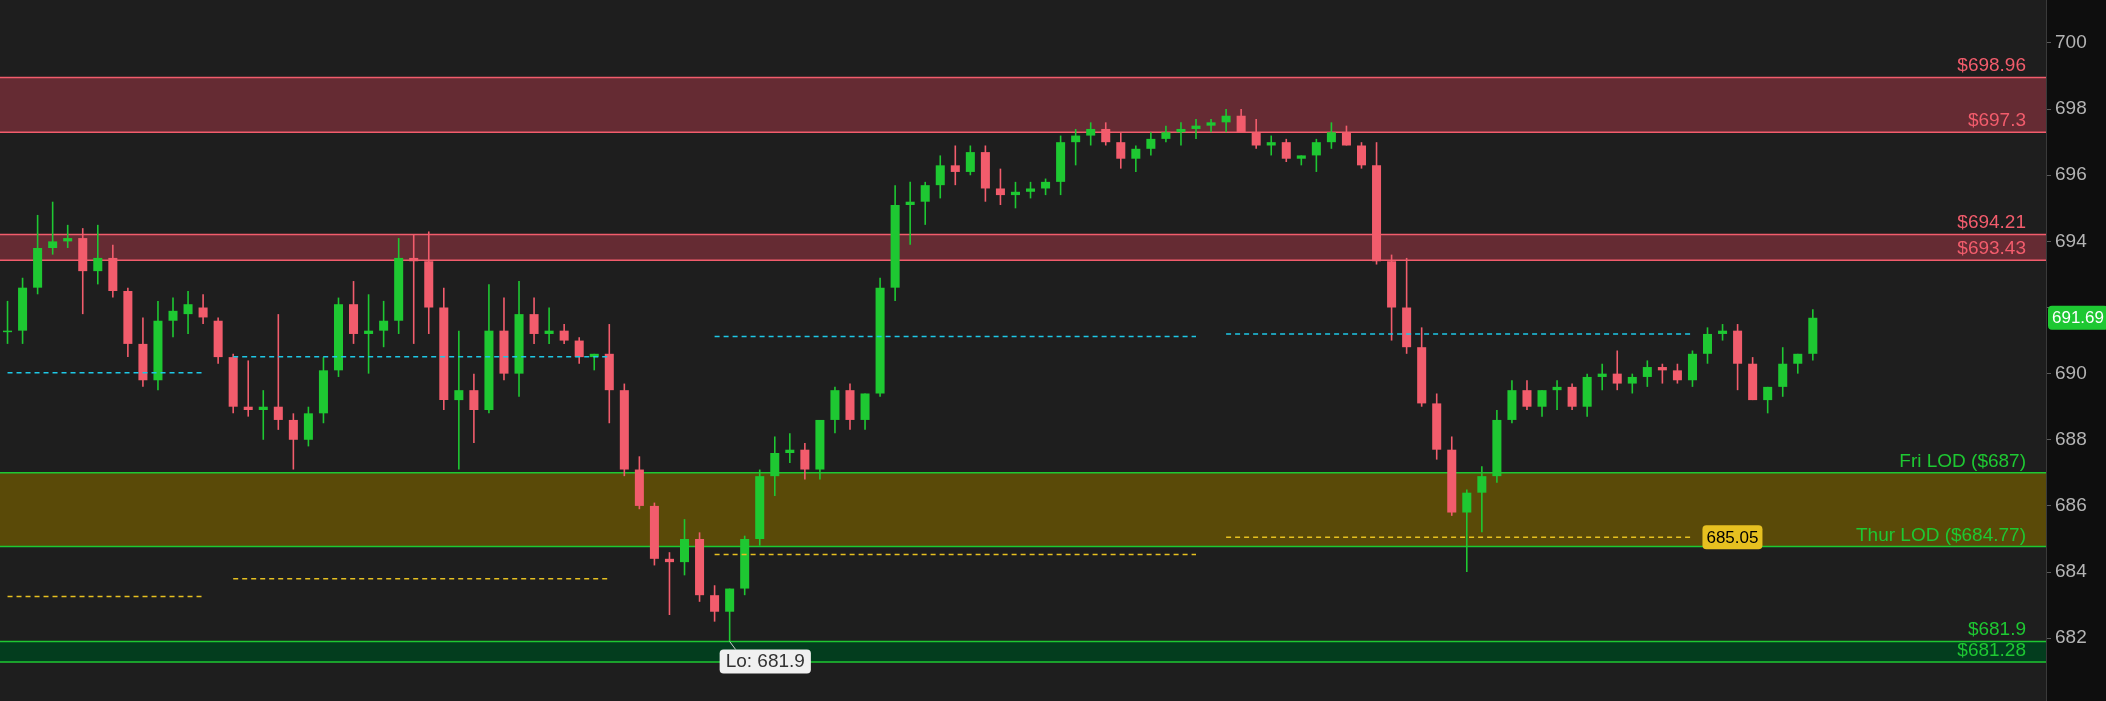 The height and width of the screenshot is (701, 2106). What do you see at coordinates (2071, 637) in the screenshot?
I see `y-tick-label: 682` at bounding box center [2071, 637].